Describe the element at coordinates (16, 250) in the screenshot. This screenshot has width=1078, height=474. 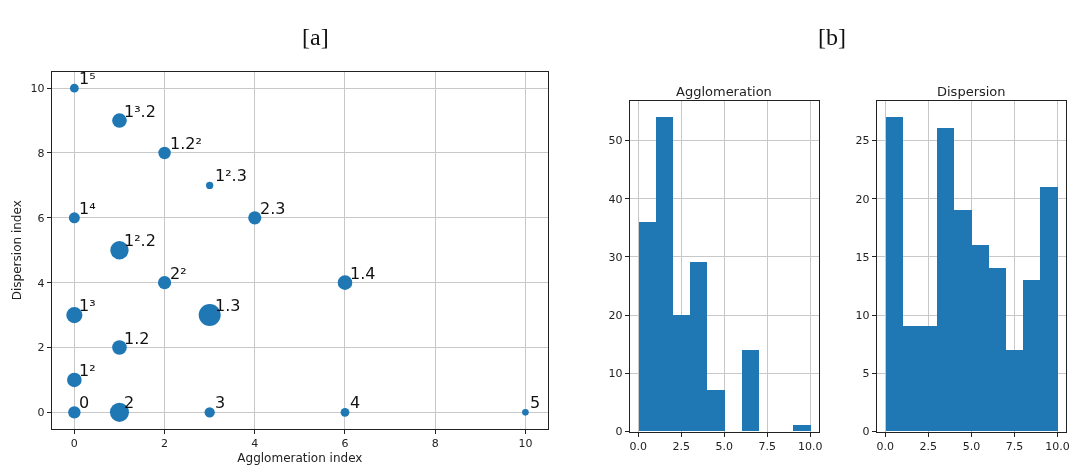
I see `y-axis-title: Dispersion index` at that location.